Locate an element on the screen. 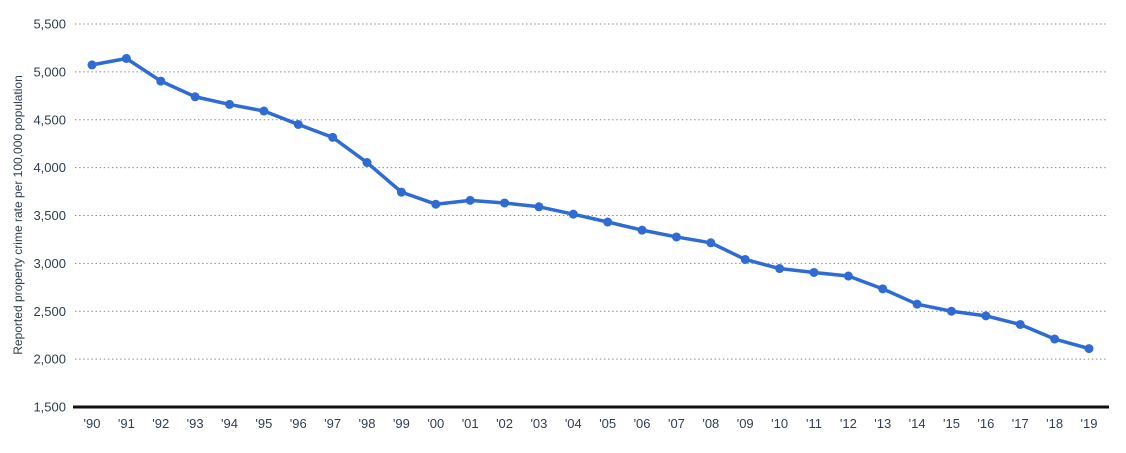 The image size is (1126, 453). x-tick-label-94: '94 is located at coordinates (229, 423).